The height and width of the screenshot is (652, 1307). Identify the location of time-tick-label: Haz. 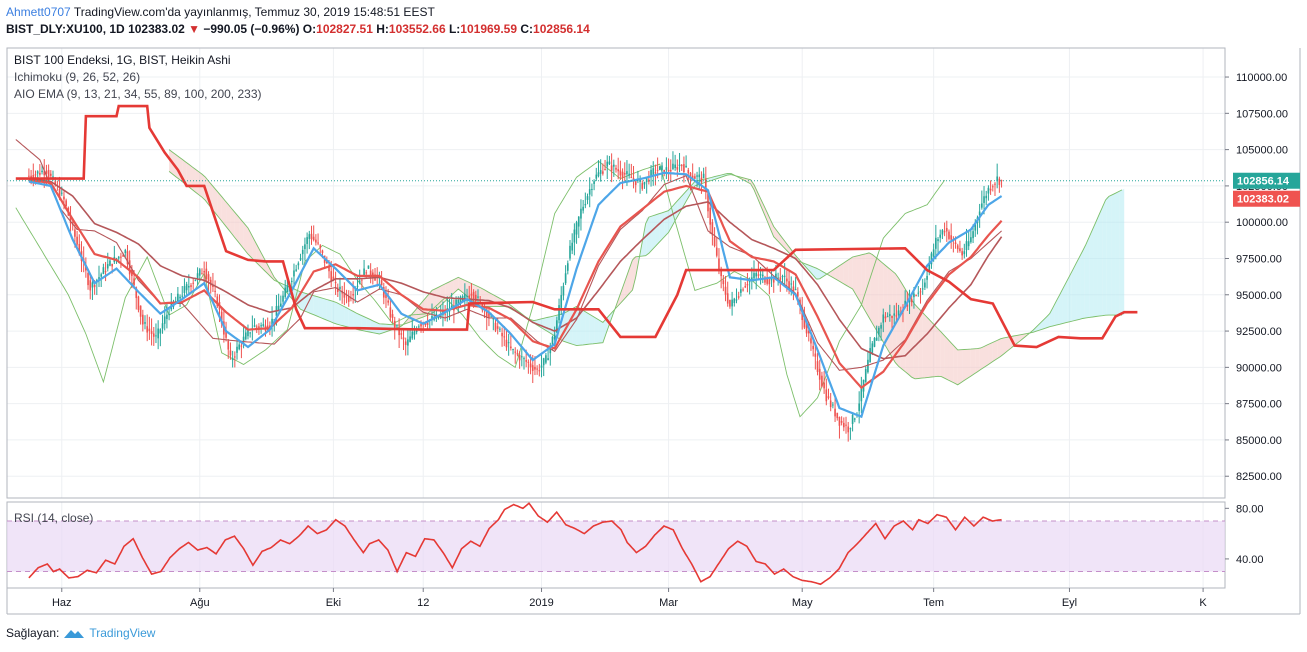
(62, 603).